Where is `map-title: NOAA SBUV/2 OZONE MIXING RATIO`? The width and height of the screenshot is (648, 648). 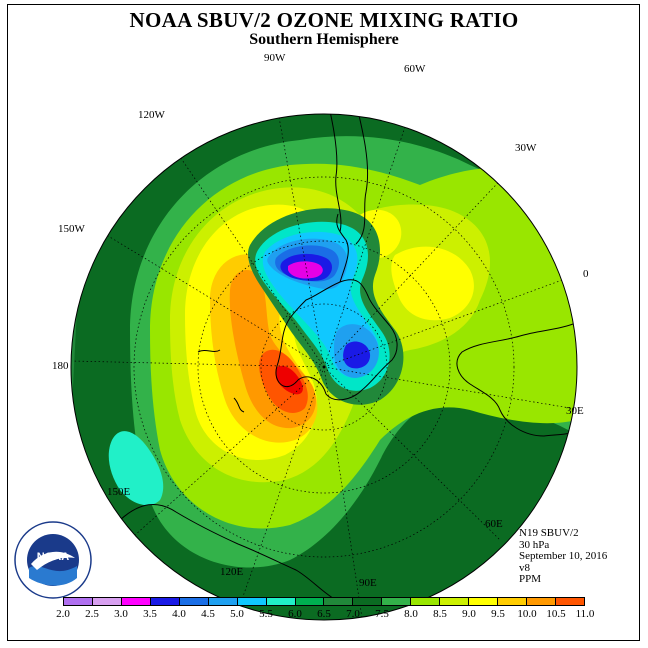 map-title: NOAA SBUV/2 OZONE MIXING RATIO is located at coordinates (324, 20).